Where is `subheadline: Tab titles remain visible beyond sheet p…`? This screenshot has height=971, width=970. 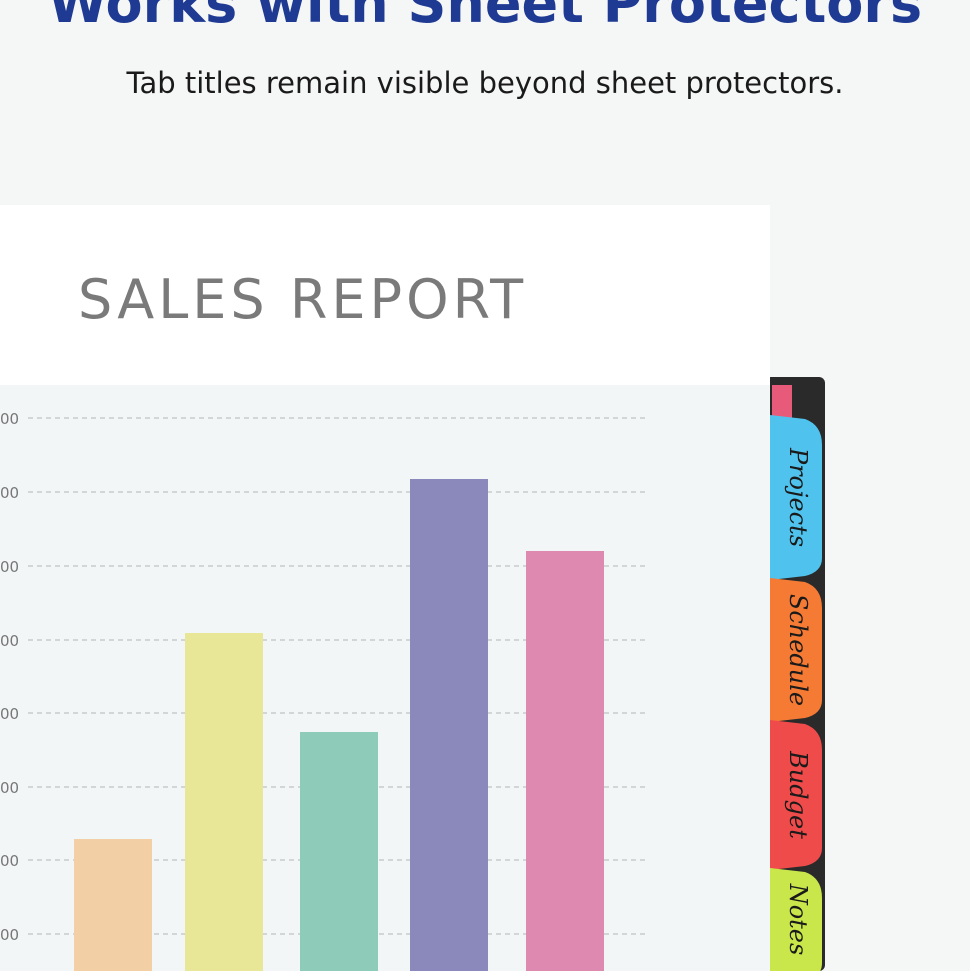
subheadline: Tab titles remain visible beyond sheet p… is located at coordinates (485, 83).